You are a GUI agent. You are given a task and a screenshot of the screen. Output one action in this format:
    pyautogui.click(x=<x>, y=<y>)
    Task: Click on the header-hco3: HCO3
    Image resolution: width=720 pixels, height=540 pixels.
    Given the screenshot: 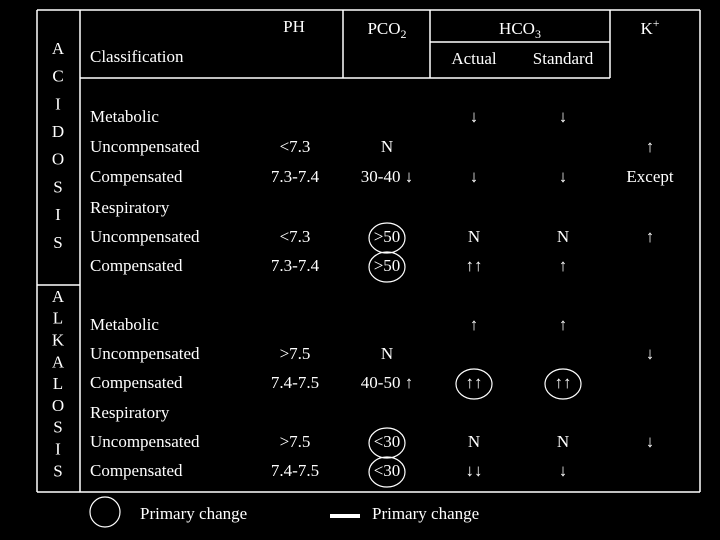 What is the action you would take?
    pyautogui.click(x=520, y=30)
    